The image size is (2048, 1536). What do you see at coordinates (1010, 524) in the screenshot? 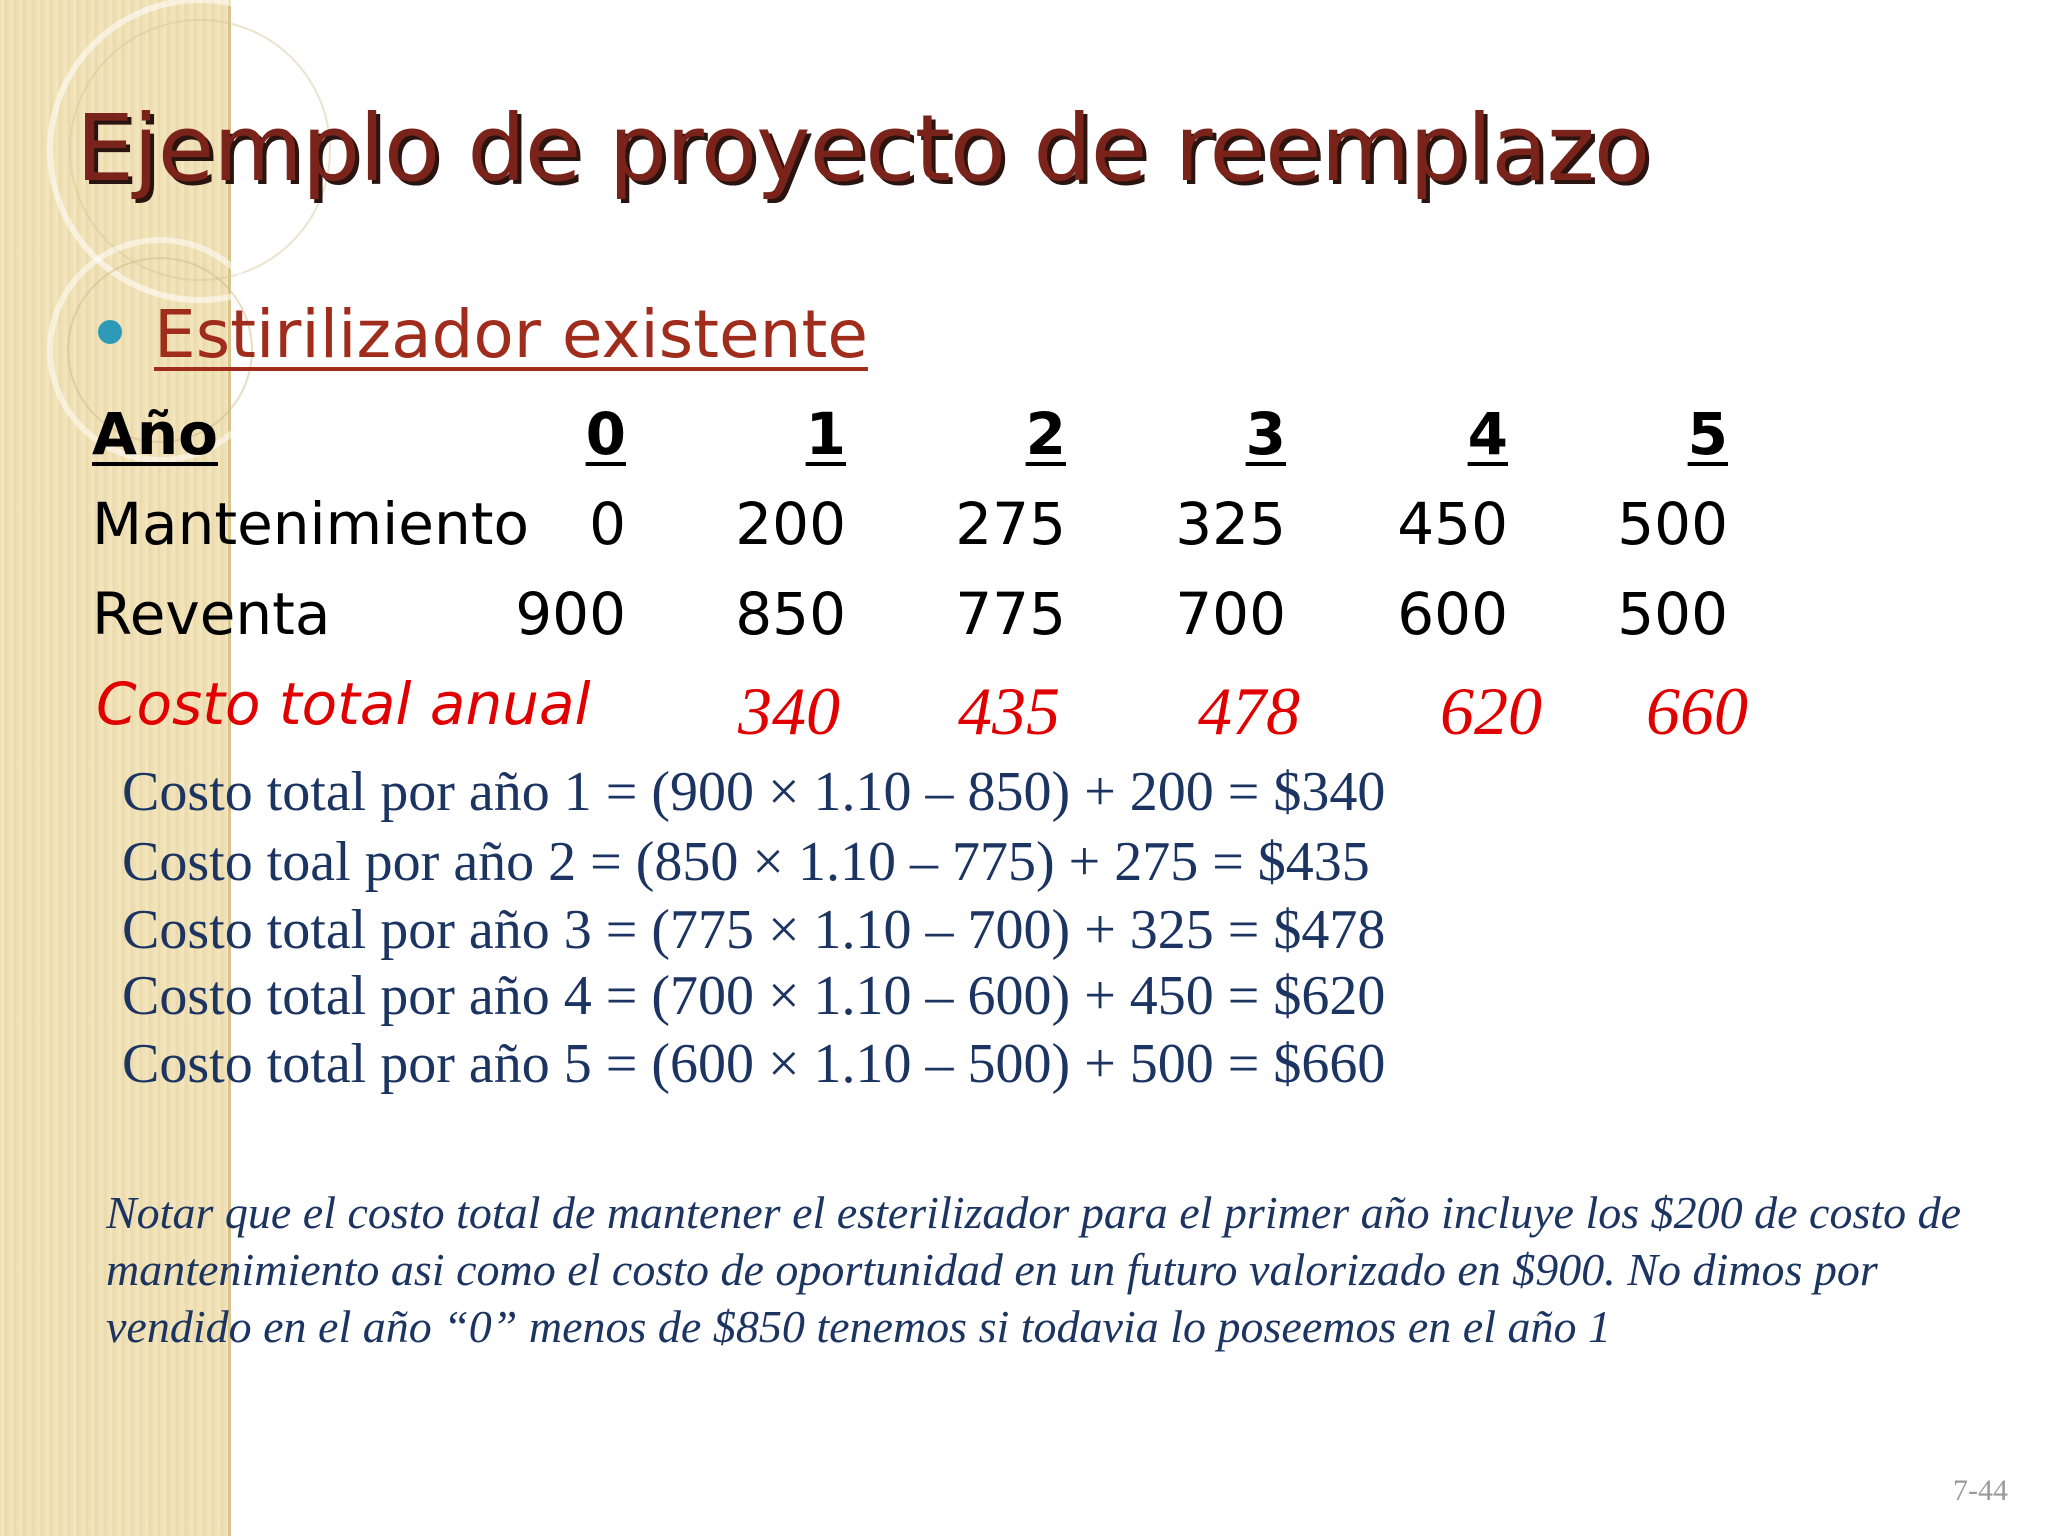
I see `table-cell: 275` at bounding box center [1010, 524].